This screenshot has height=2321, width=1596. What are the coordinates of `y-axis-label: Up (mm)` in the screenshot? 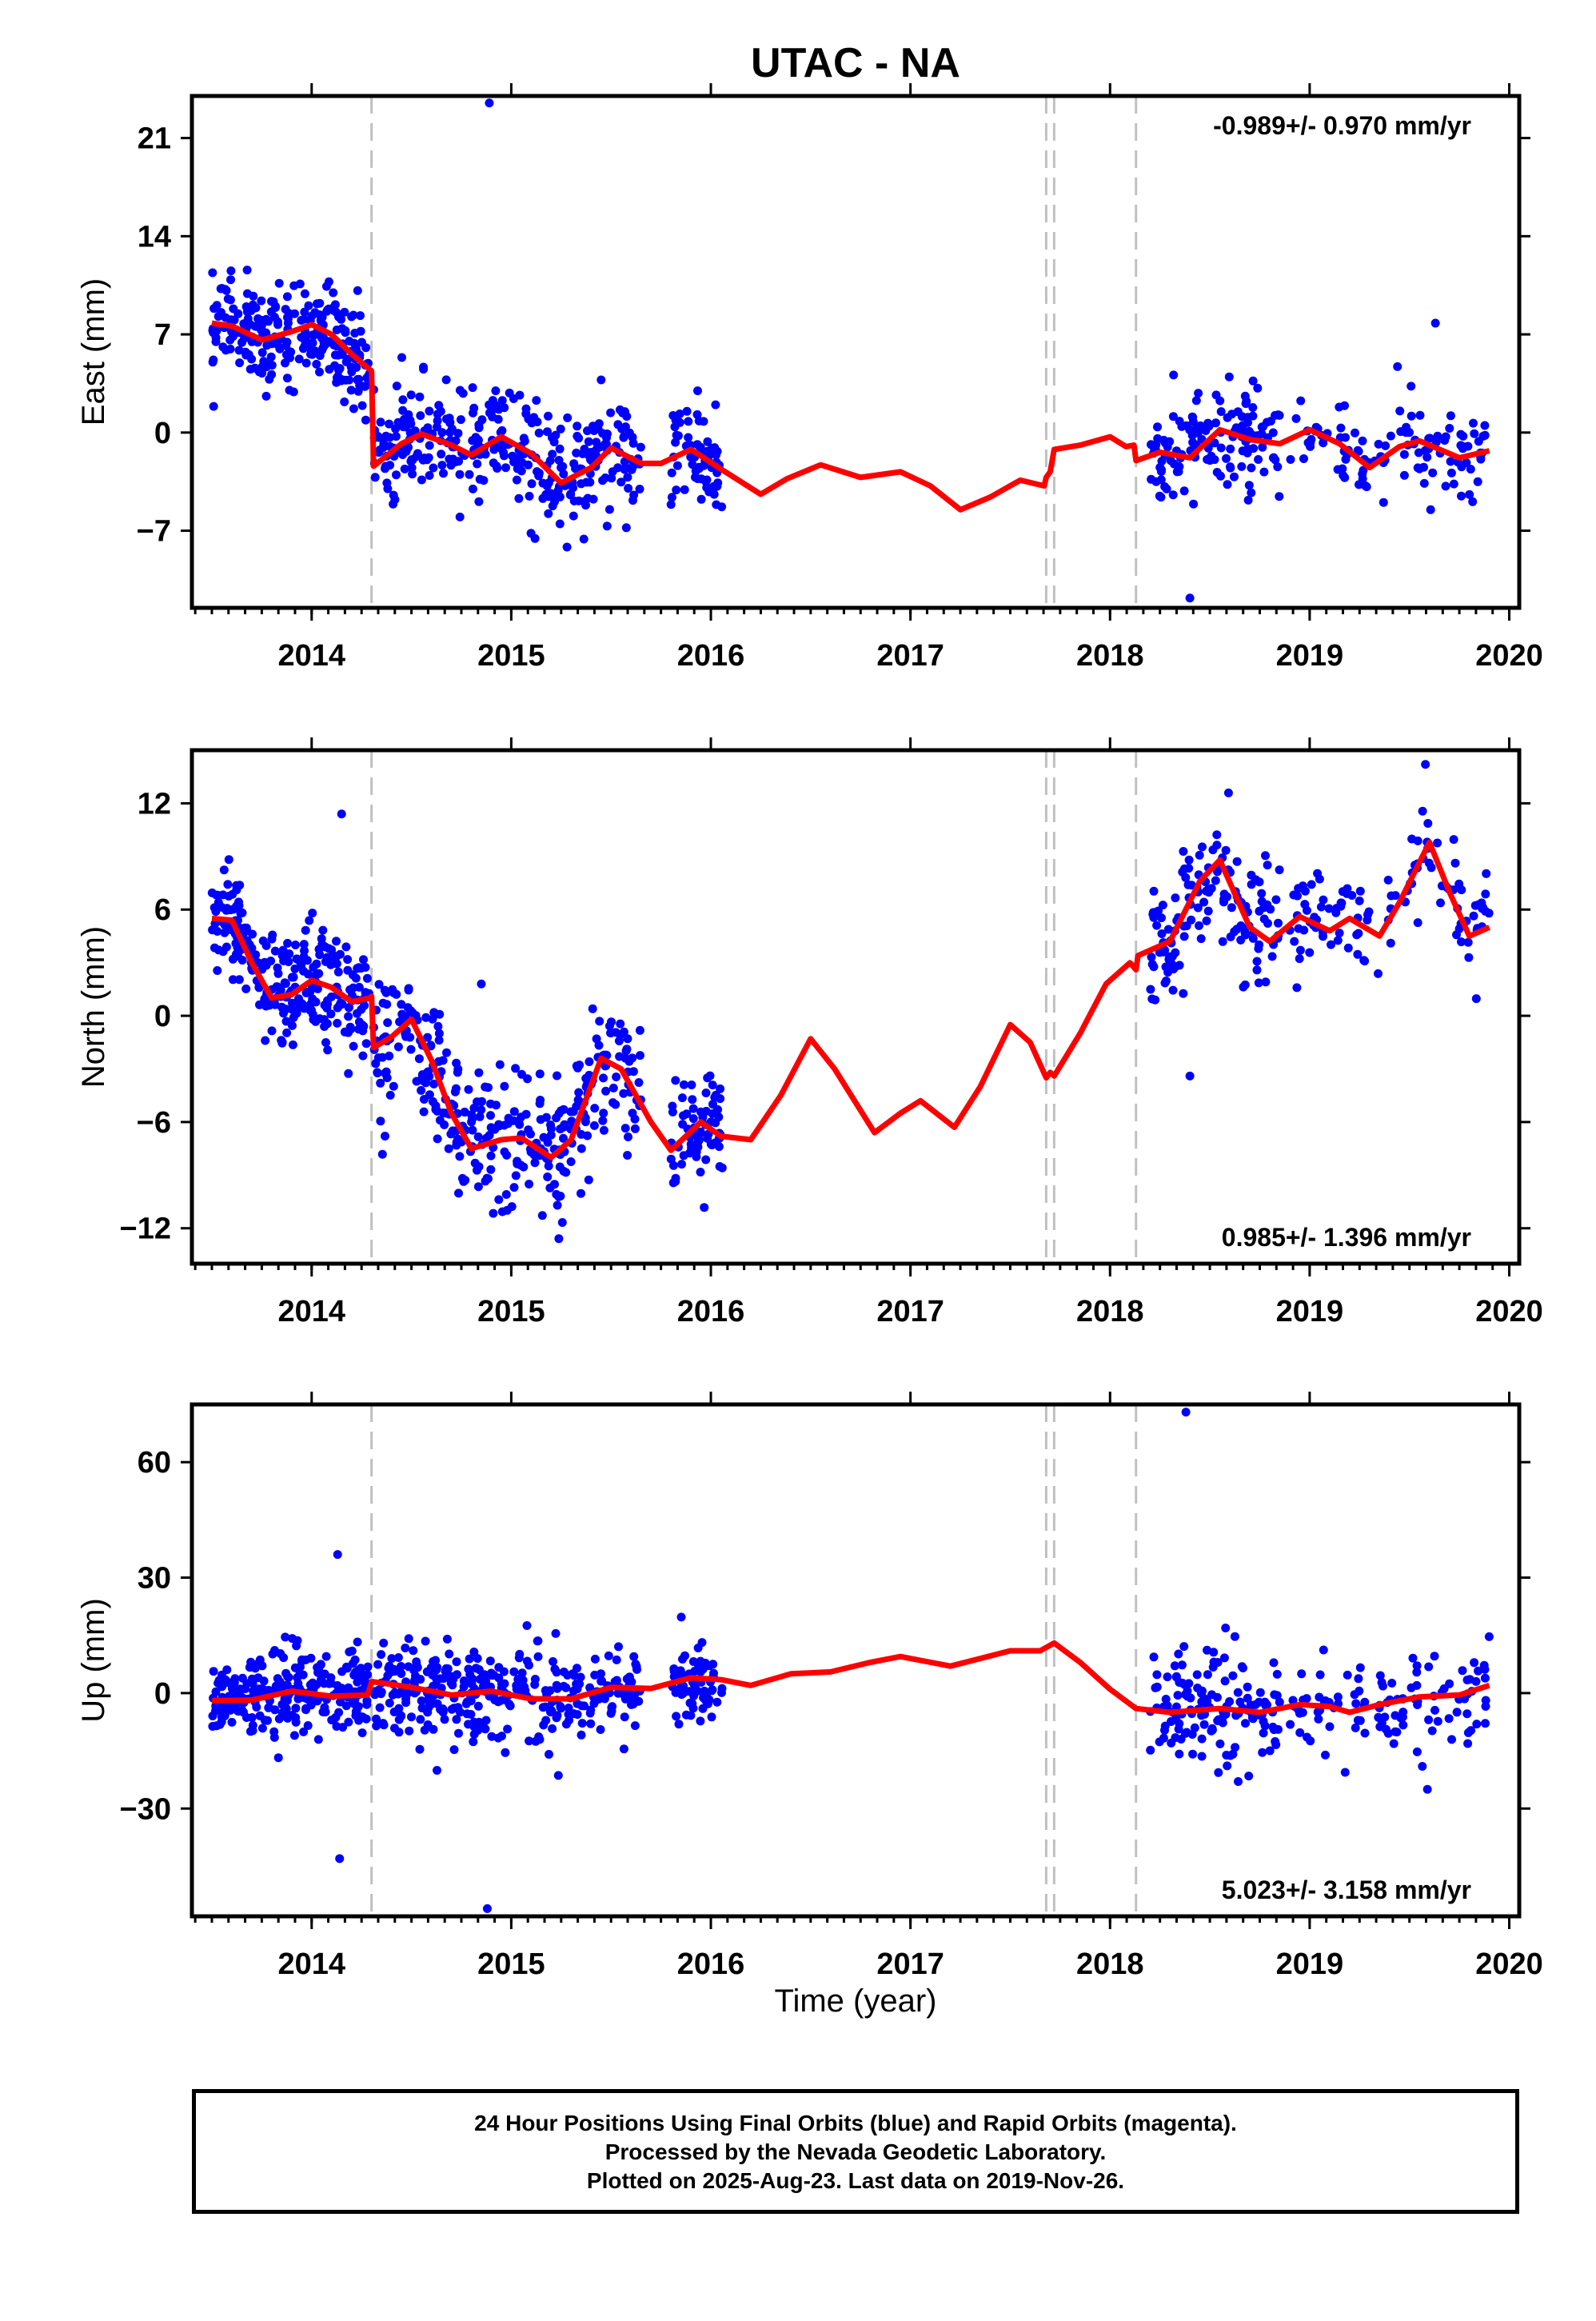 It's located at (93, 1660).